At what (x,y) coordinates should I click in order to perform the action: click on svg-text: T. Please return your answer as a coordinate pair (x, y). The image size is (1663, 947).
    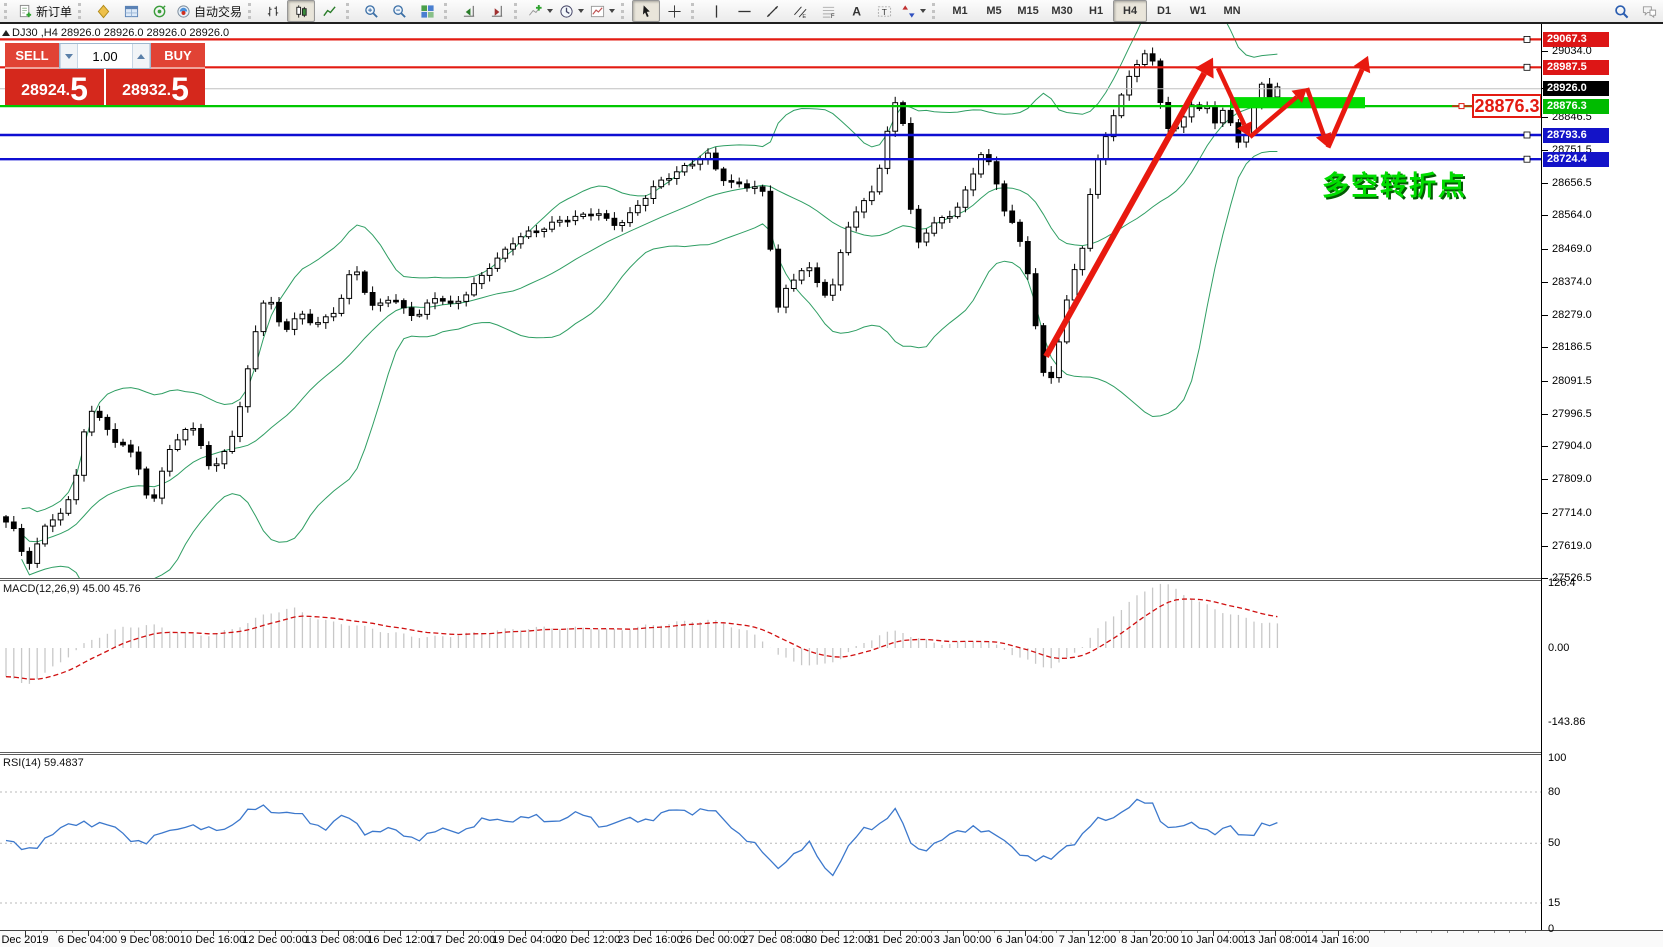
    Looking at the image, I should click on (883, 11).